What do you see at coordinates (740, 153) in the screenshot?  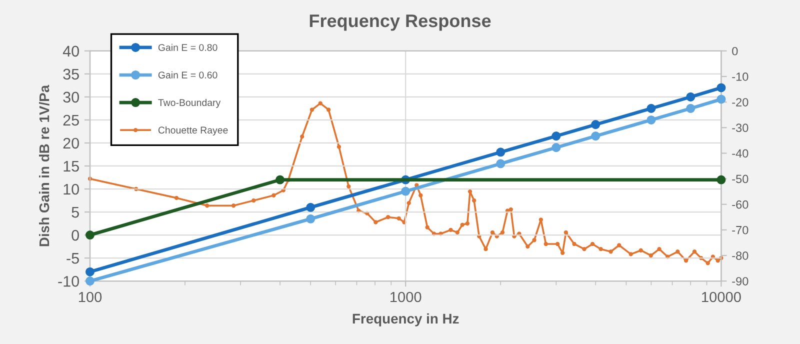 I see `y2-tick-label: -40` at bounding box center [740, 153].